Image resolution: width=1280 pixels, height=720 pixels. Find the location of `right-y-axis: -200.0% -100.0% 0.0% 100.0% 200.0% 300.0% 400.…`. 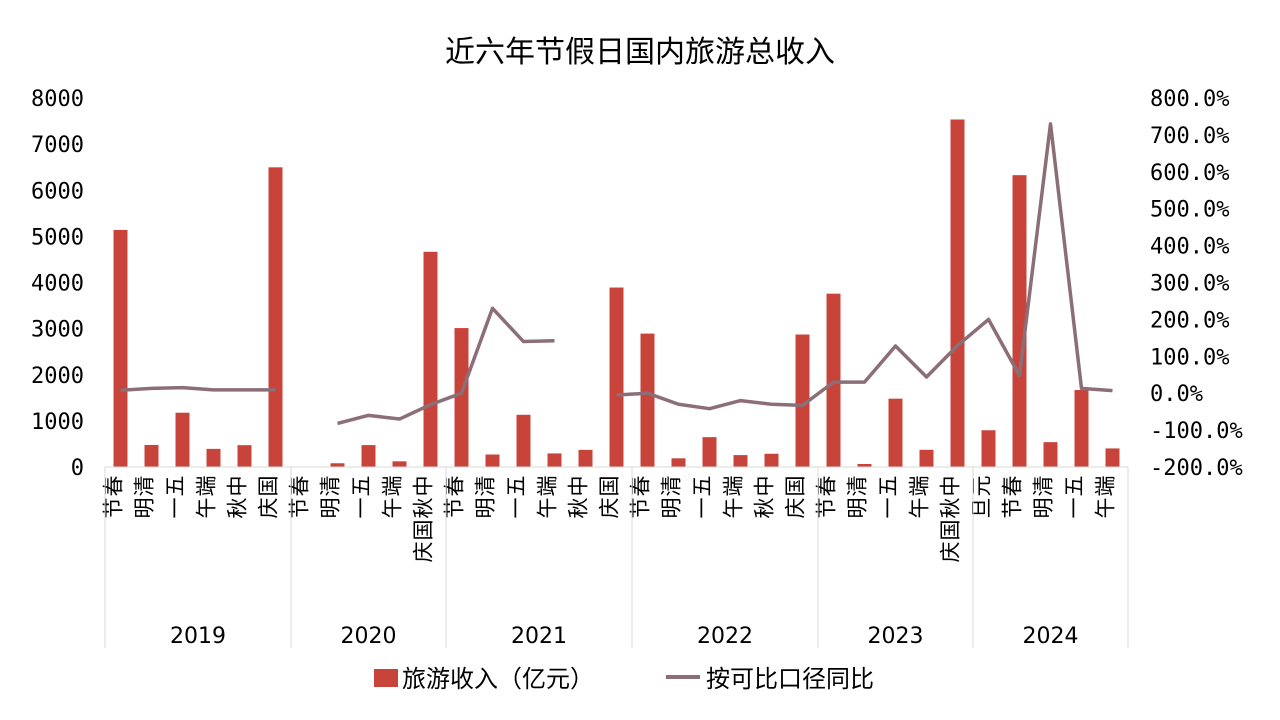

right-y-axis: -200.0% -100.0% 0.0% 100.0% 200.0% 300.0% 400.… is located at coordinates (1196, 284).